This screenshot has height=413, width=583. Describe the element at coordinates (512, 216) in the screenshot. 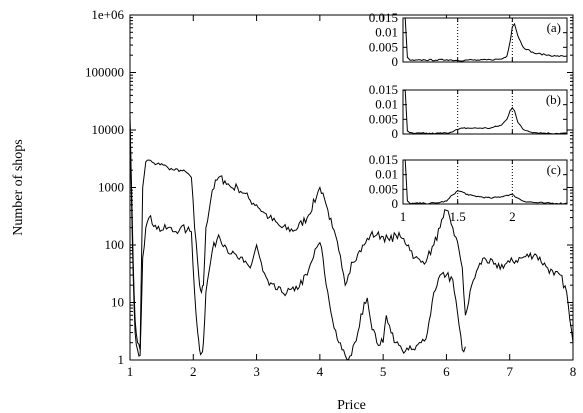

I see `inset-x-tick-label: 2` at that location.